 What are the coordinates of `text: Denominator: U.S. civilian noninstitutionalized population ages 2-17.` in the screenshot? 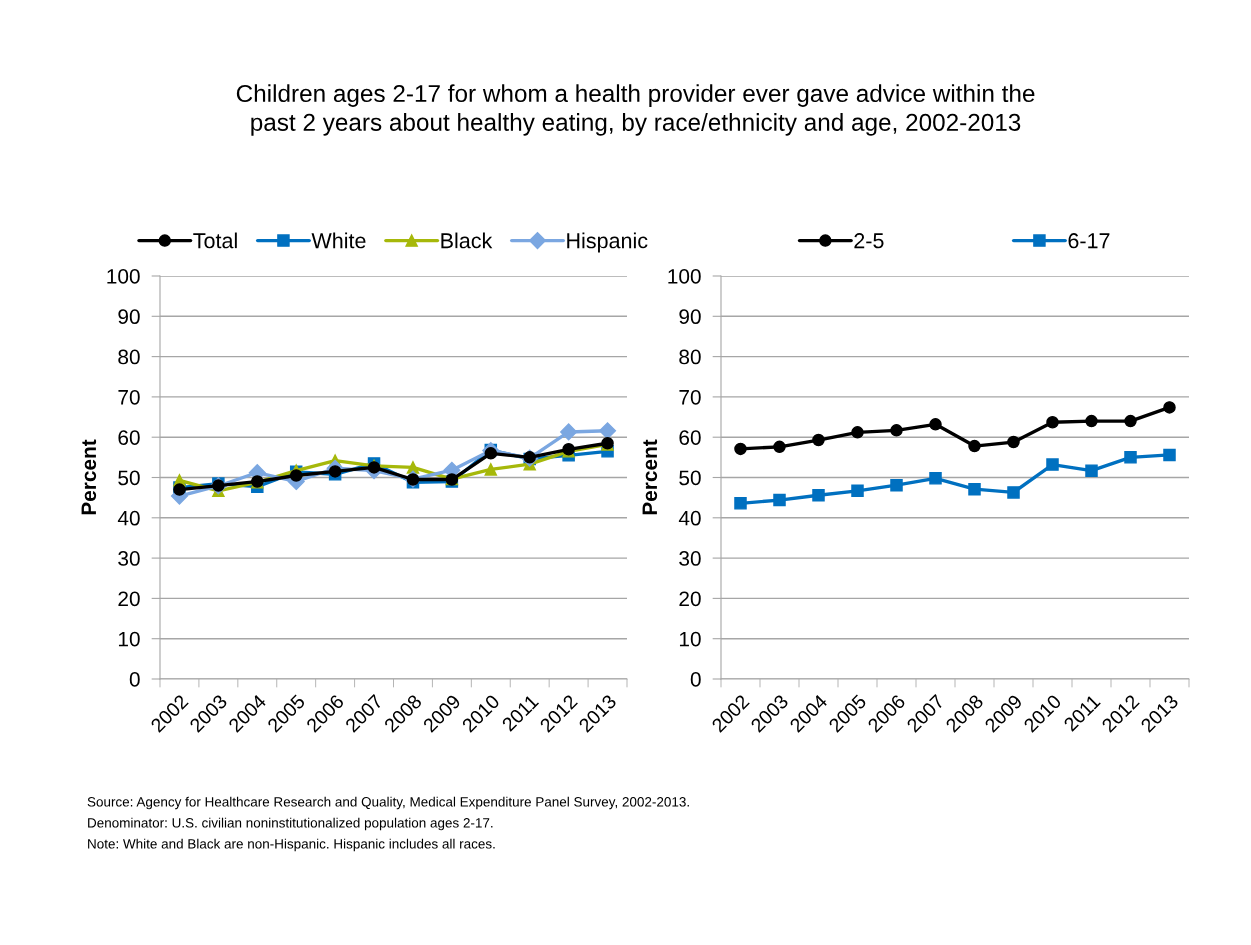 It's located at (290, 824).